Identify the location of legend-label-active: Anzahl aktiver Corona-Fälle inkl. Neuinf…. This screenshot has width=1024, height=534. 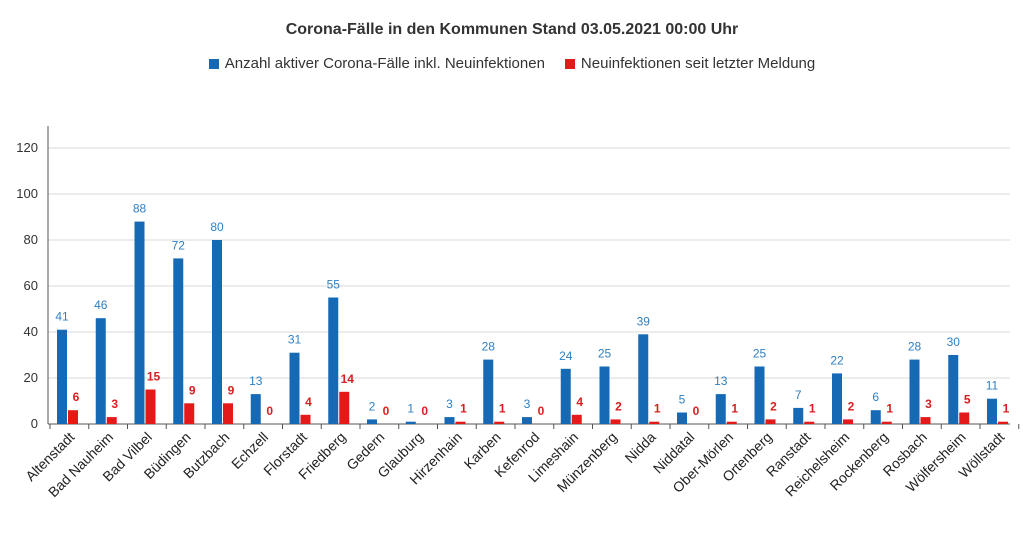
(384, 63).